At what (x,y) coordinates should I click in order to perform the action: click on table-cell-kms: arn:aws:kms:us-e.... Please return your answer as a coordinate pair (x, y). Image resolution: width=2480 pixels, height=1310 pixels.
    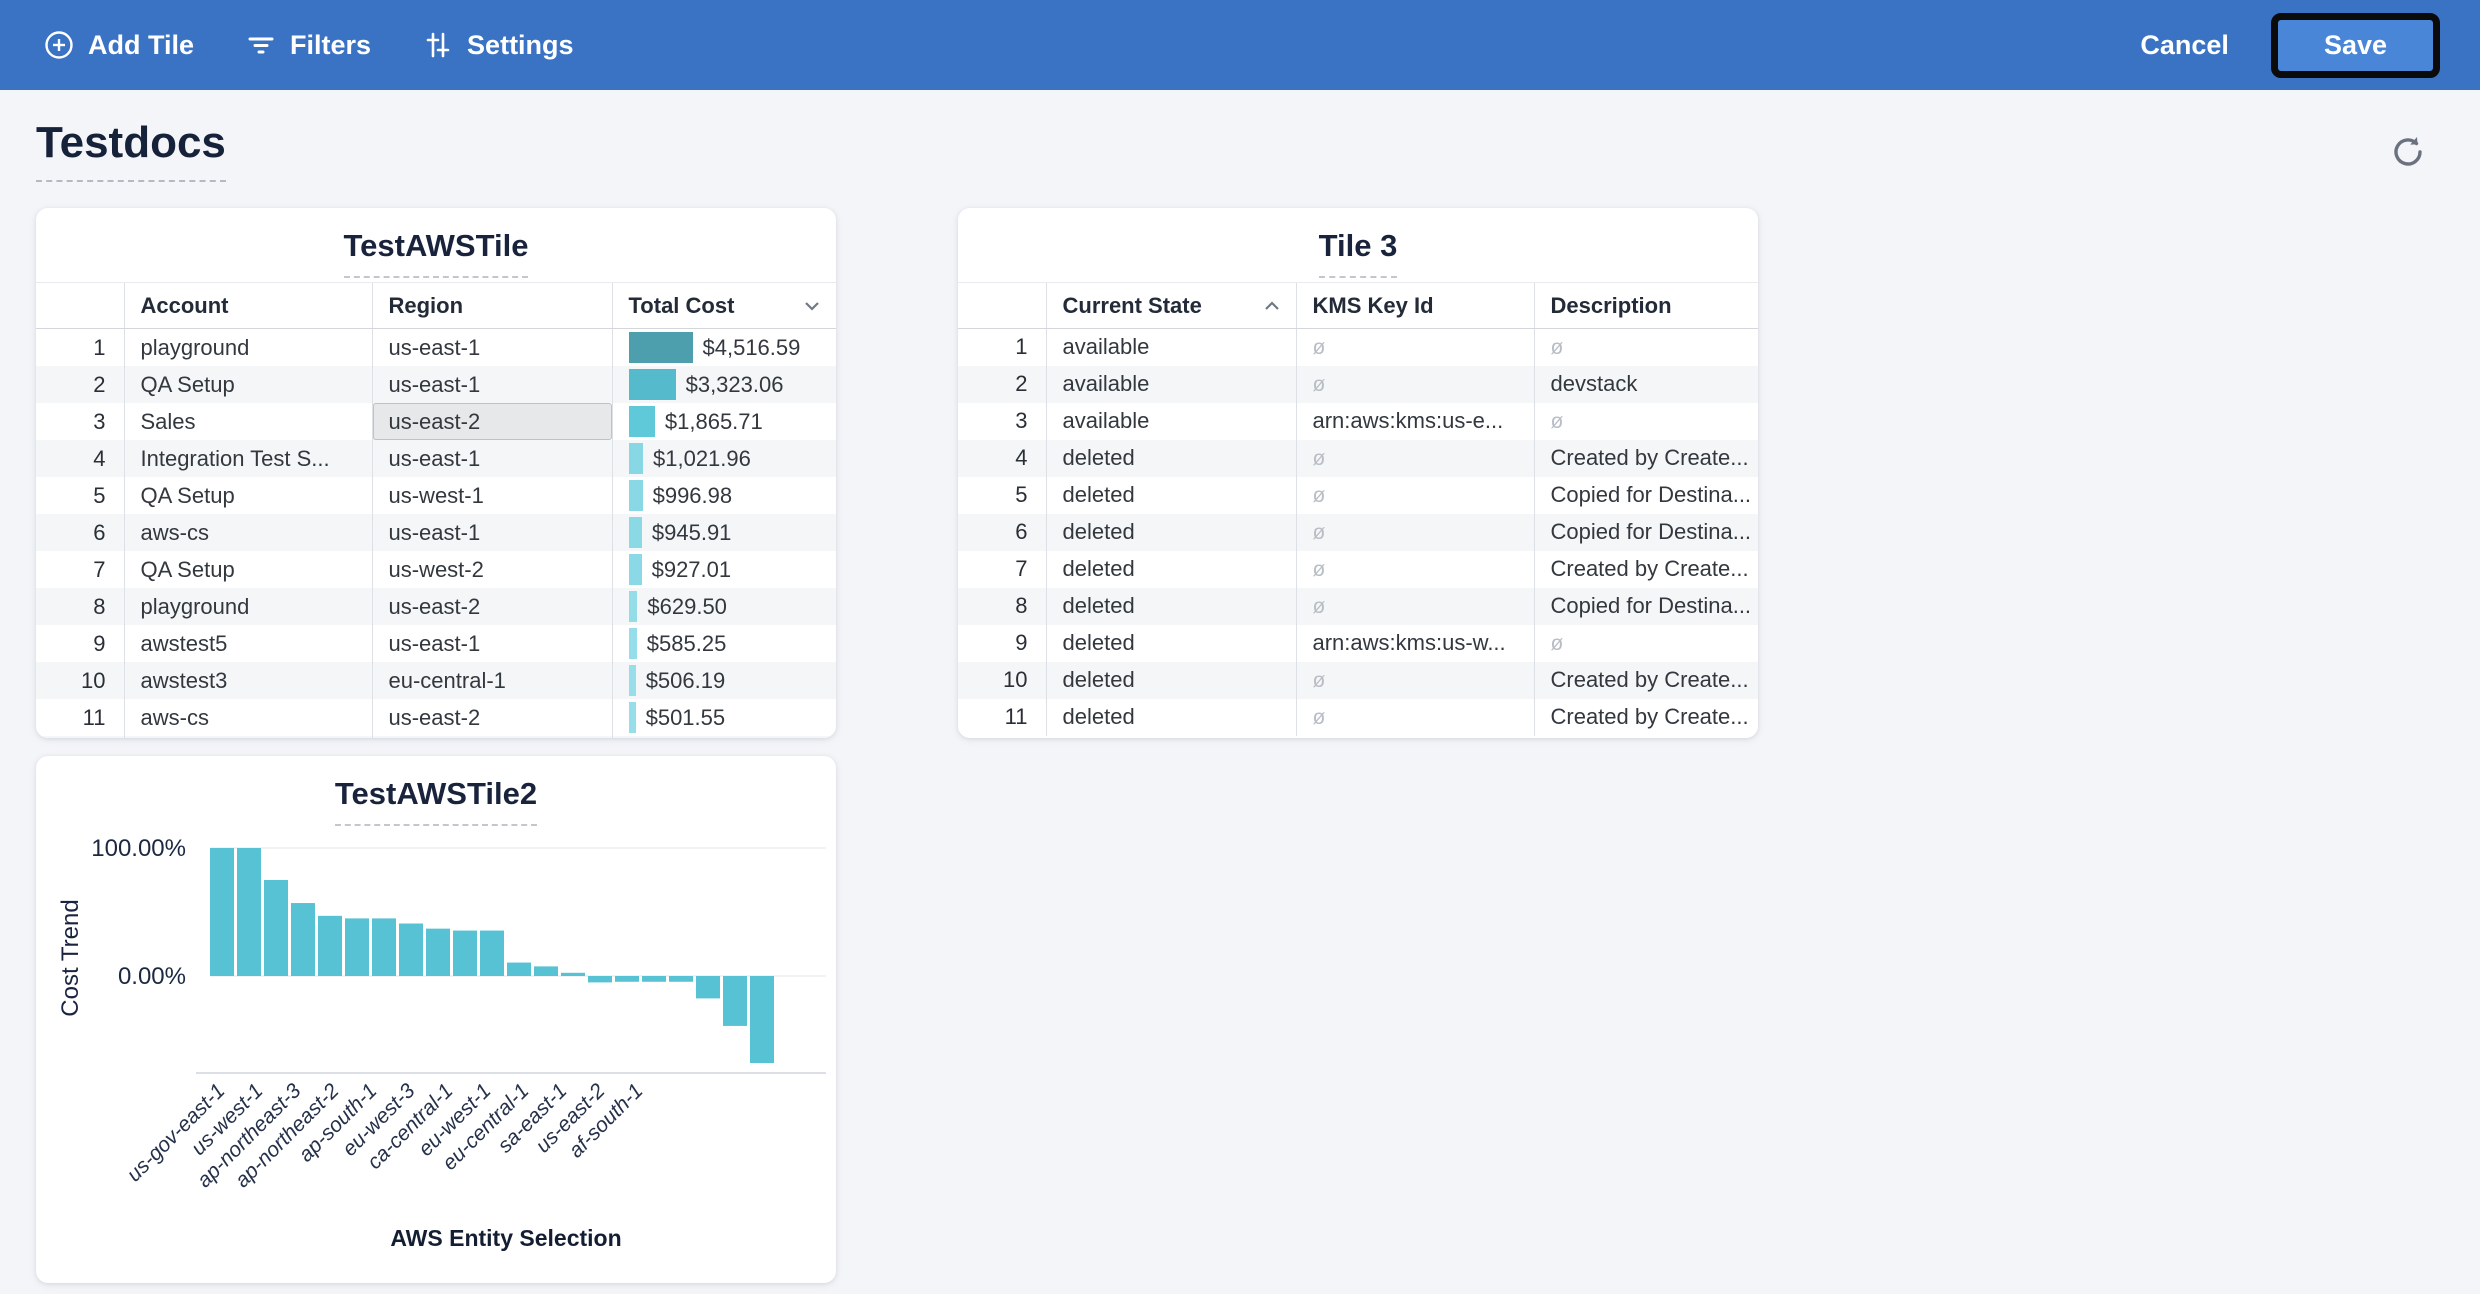
    Looking at the image, I should click on (1414, 421).